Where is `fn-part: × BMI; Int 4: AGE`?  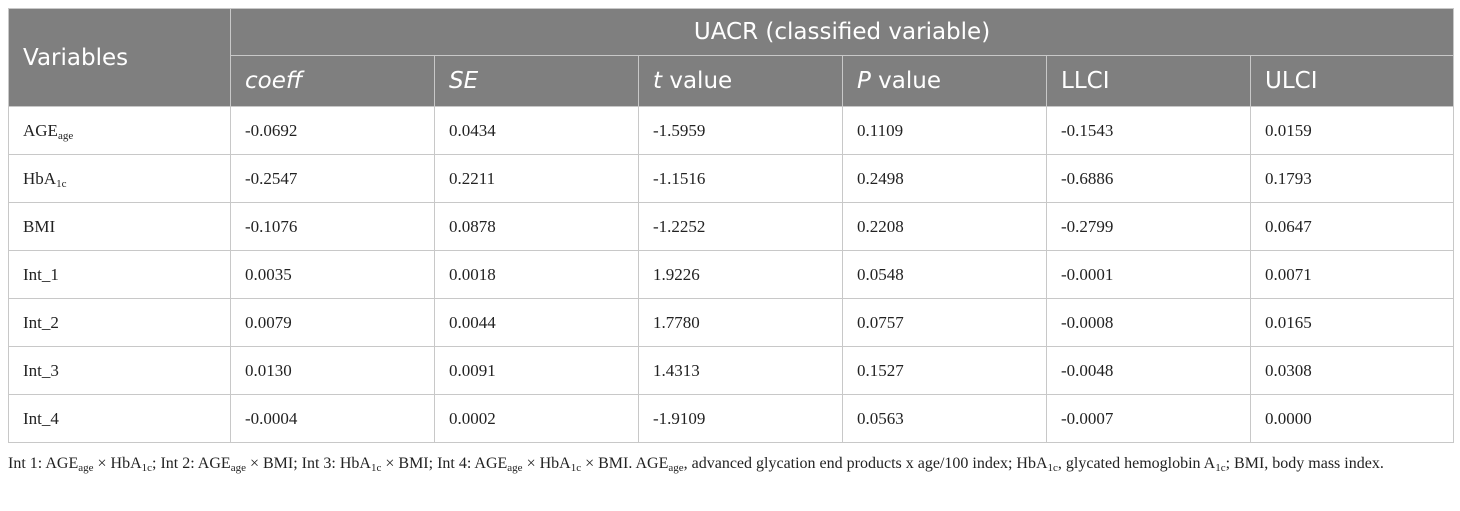 fn-part: × BMI; Int 4: AGE is located at coordinates (444, 463).